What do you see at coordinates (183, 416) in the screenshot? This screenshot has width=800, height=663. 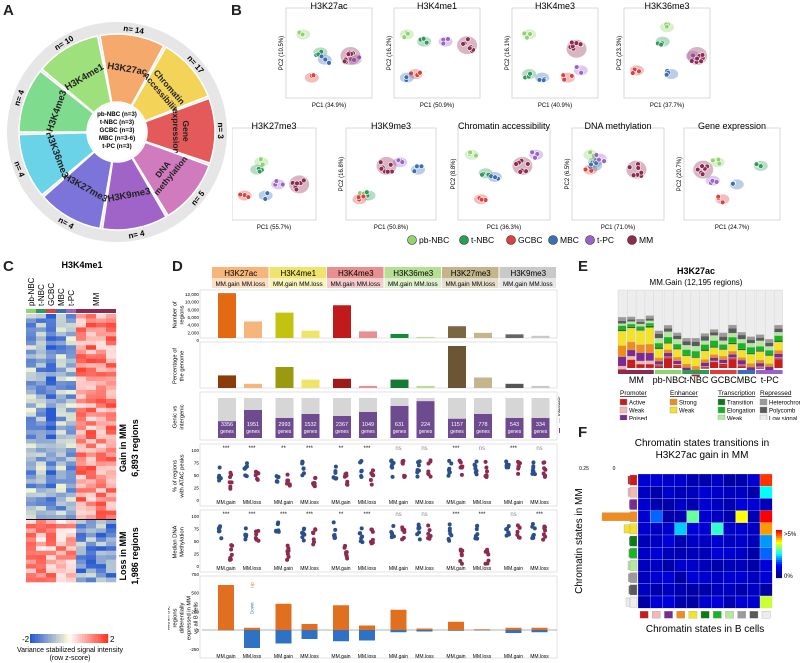 I see `row-label: intergenic` at bounding box center [183, 416].